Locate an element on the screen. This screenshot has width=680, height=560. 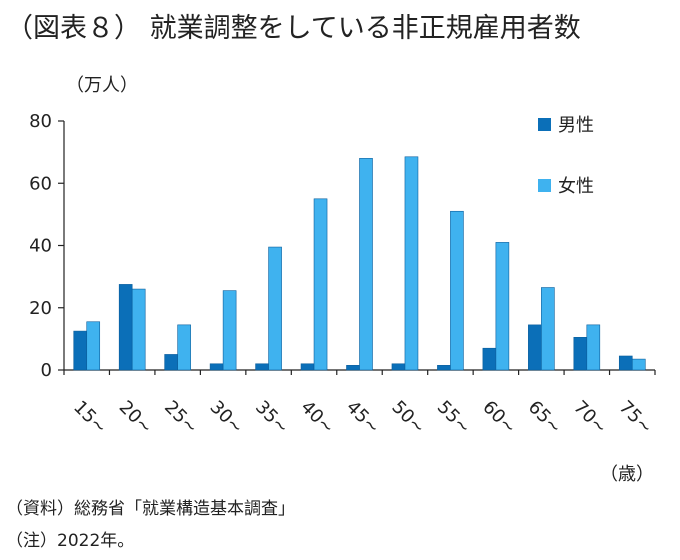
legend-swatch-male is located at coordinates (544, 124).